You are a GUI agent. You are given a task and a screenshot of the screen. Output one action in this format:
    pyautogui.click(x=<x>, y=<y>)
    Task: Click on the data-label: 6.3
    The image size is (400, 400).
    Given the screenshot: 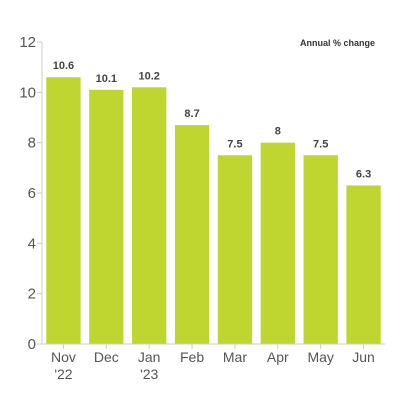 What is the action you would take?
    pyautogui.click(x=363, y=174)
    